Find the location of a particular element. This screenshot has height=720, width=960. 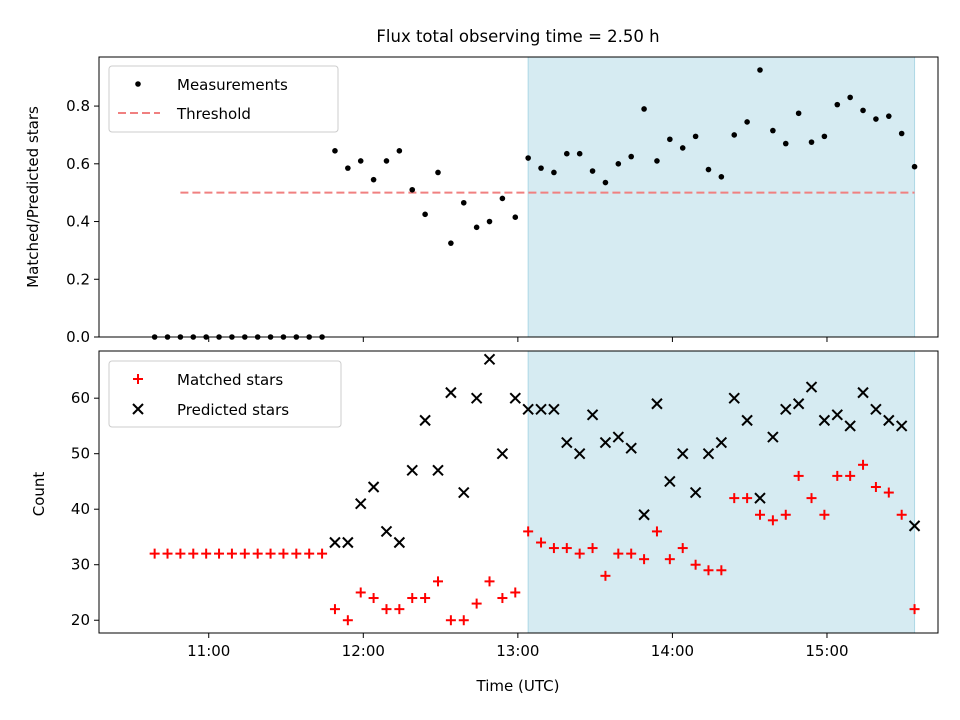

bottom-y-tick-label: 60 is located at coordinates (80, 398).